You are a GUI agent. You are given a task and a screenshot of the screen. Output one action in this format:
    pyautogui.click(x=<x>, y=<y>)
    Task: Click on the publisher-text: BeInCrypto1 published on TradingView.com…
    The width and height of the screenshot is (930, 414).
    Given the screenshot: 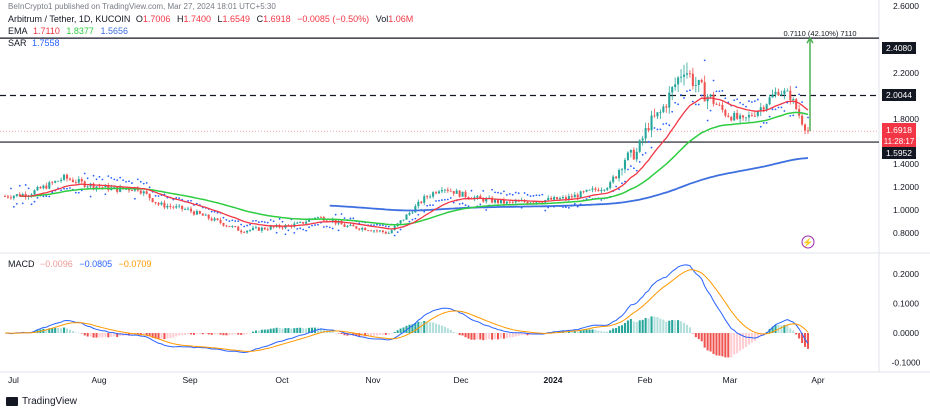 What is the action you would take?
    pyautogui.click(x=142, y=6)
    